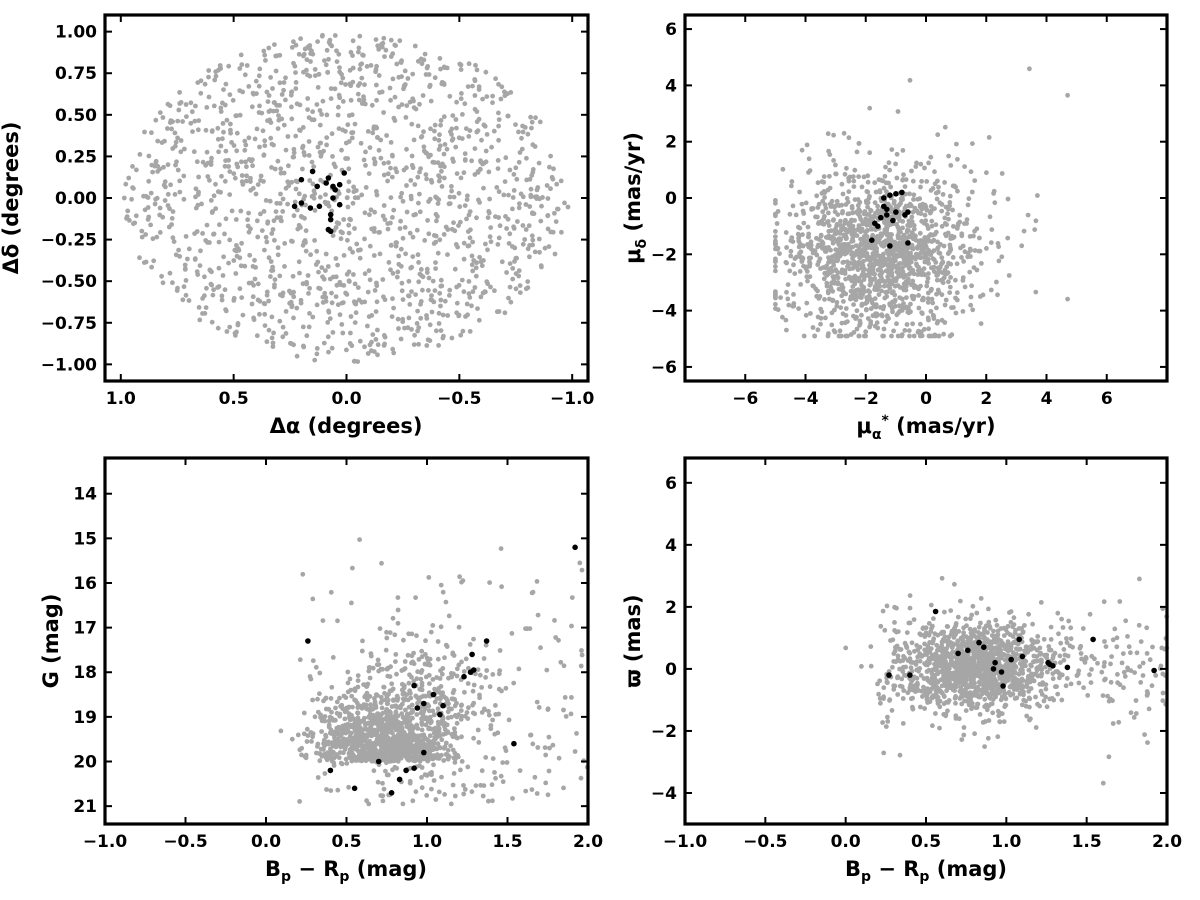 This screenshot has height=900, width=1200. I want to click on sky-x-tick-label: 0.5, so click(234, 399).